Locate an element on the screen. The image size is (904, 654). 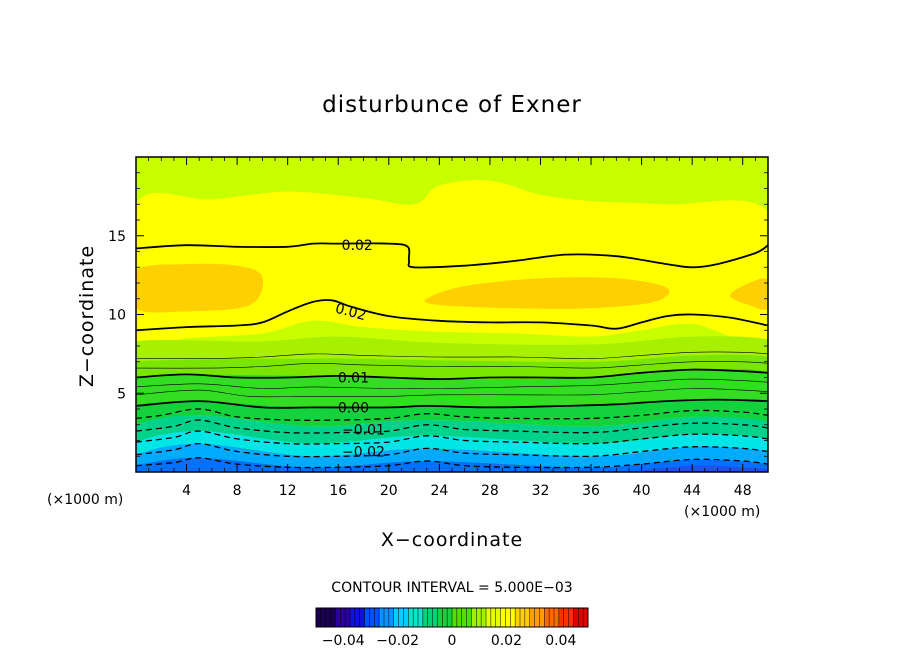
y-axis-title: Z−coordinate is located at coordinates (87, 316).